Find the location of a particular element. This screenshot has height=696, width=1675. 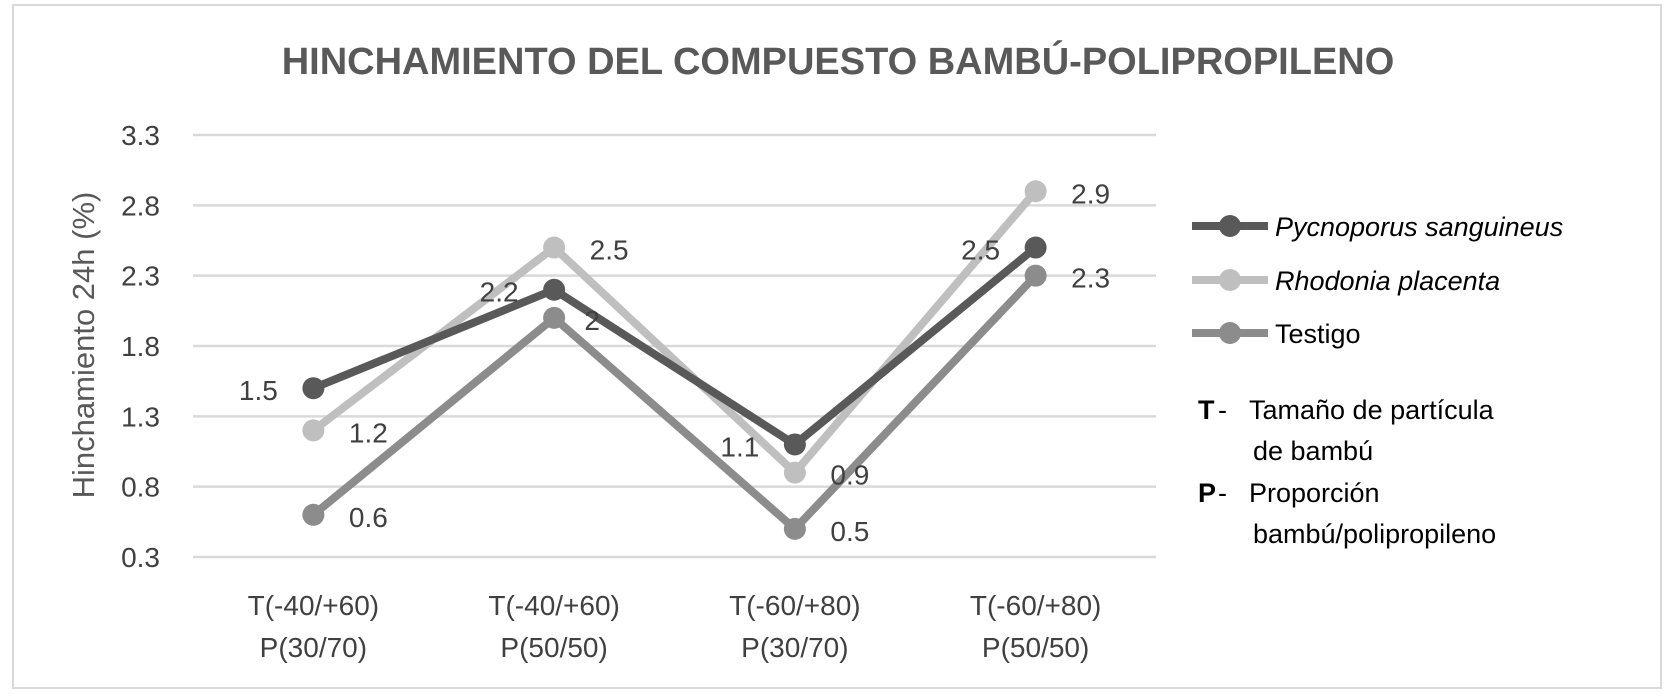

y-tick-label: 1.8 is located at coordinates (140, 346).